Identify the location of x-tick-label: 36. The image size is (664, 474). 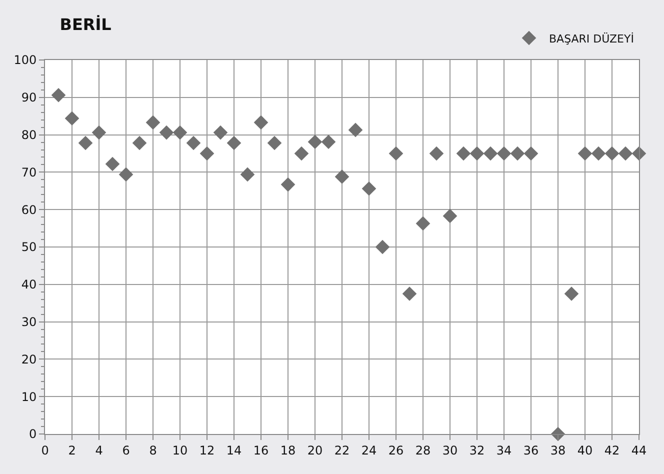
(531, 450).